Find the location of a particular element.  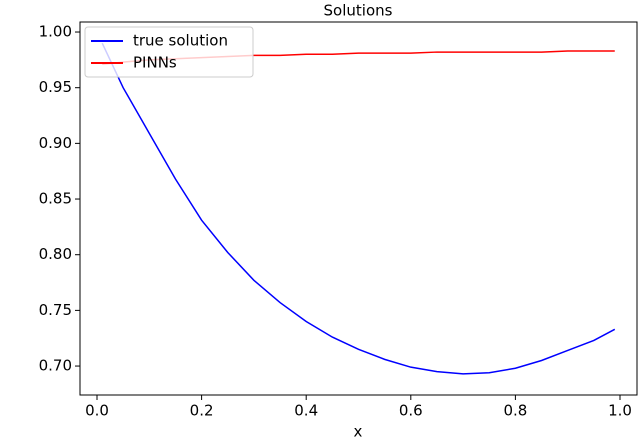

x-tick-label: 0.8 is located at coordinates (515, 411).